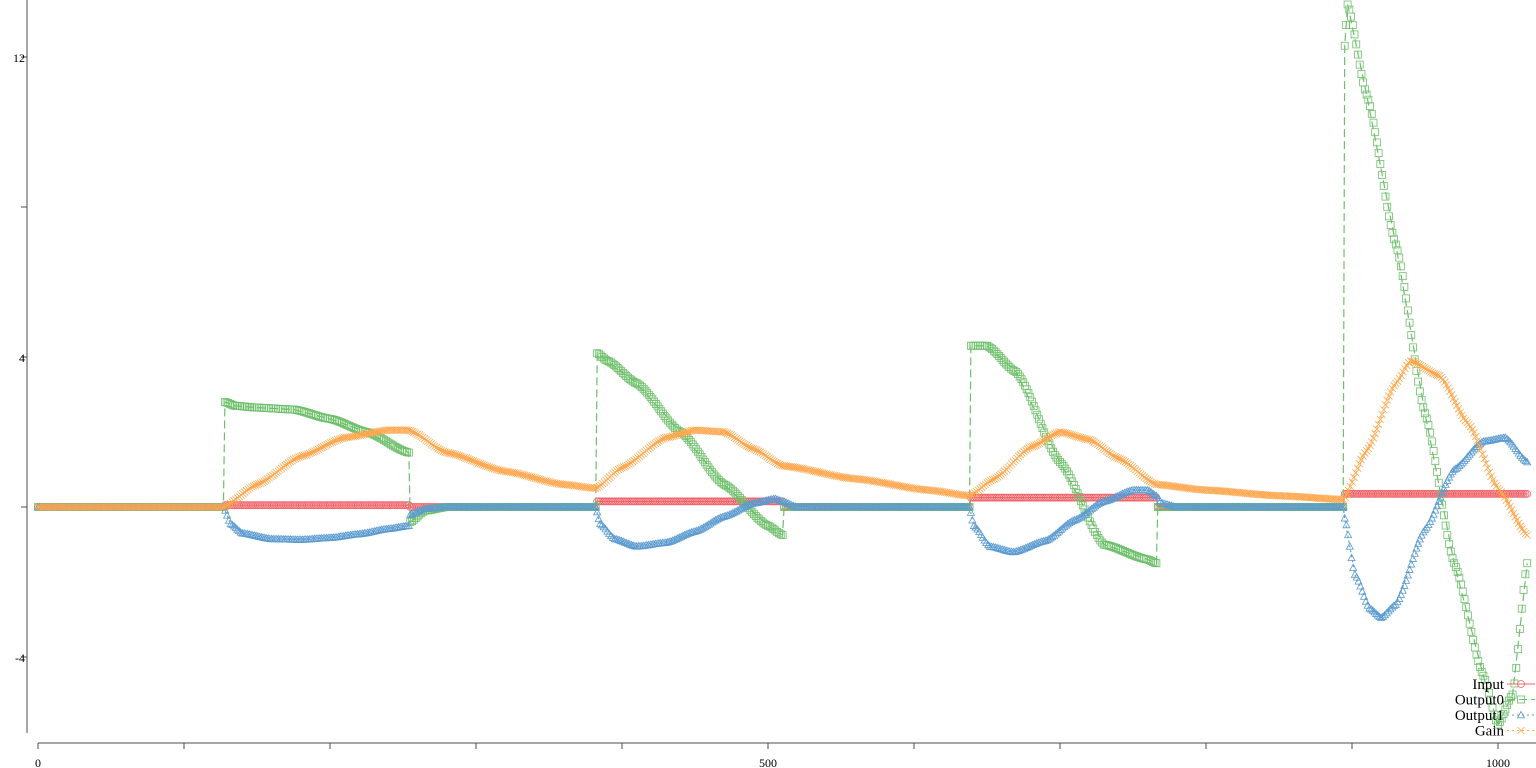 The image size is (1536, 768). Describe the element at coordinates (1488, 685) in the screenshot. I see `legend-label-input: Input` at that location.